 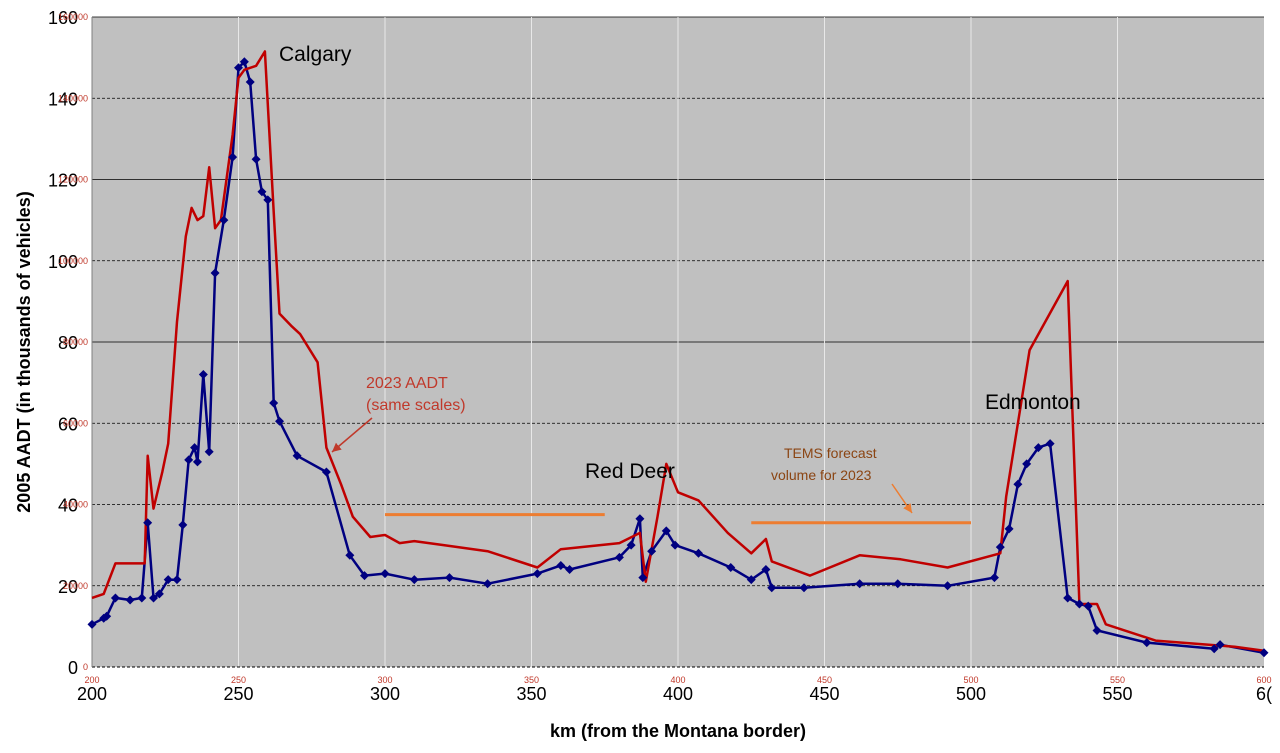 What do you see at coordinates (75, 423) in the screenshot?
I see `y-tick-label-secondary: 60000` at bounding box center [75, 423].